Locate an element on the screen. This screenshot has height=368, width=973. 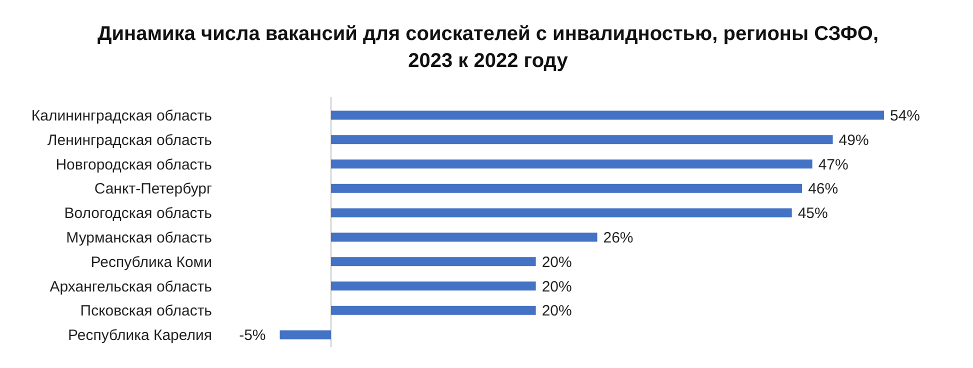
y-tick-label: Ленинградская область is located at coordinates (129, 140).